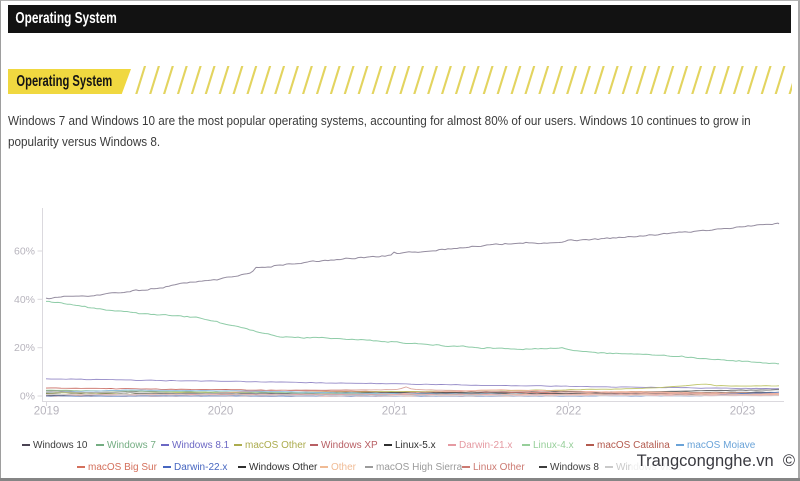 Image resolution: width=800 pixels, height=481 pixels. Describe the element at coordinates (395, 412) in the screenshot. I see `svg-text: 2021` at that location.